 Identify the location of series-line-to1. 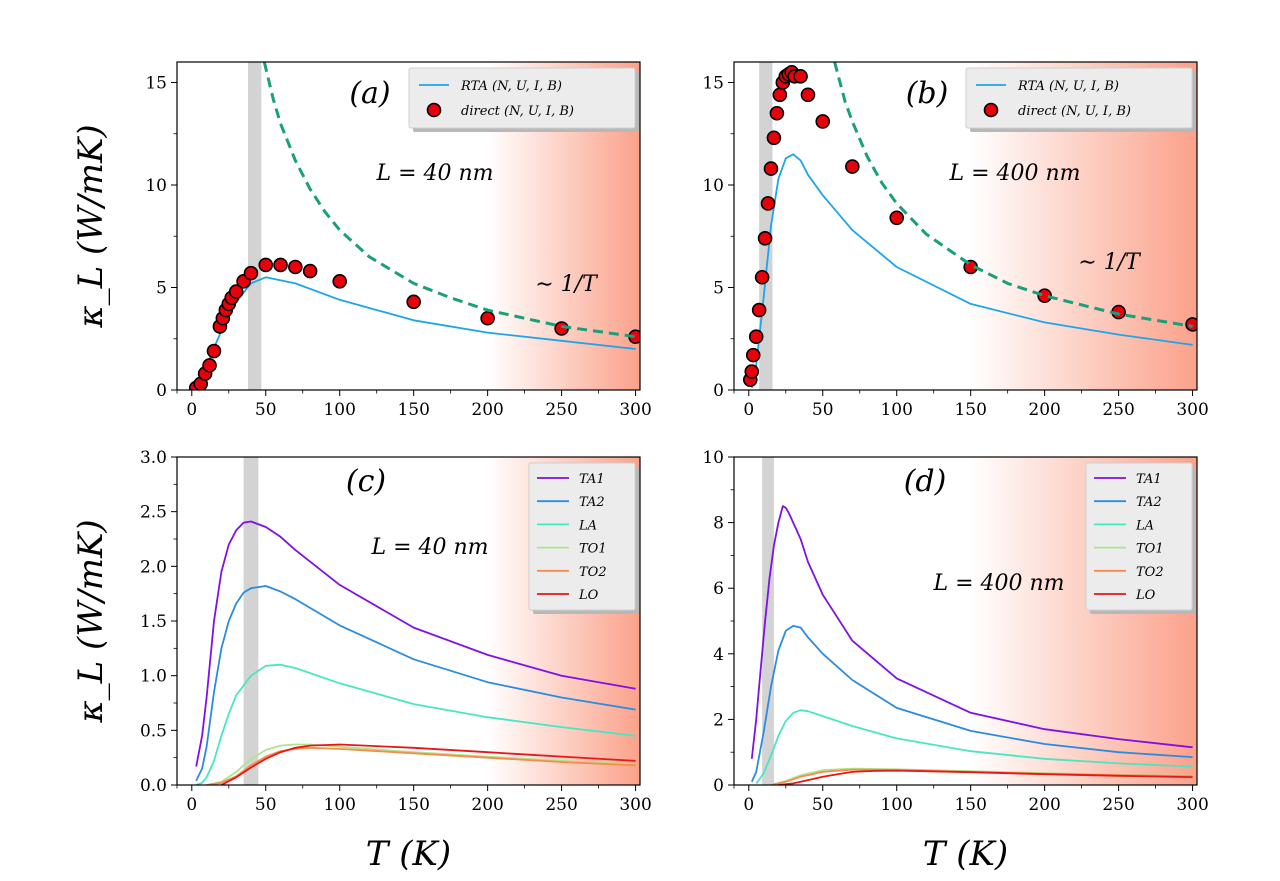
(421, 764).